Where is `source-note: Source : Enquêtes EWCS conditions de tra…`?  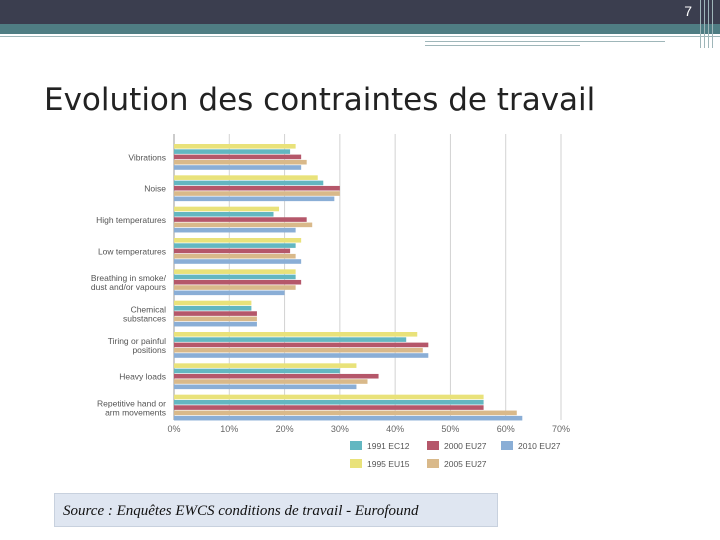
source-note: Source : Enquêtes EWCS conditions de tra… is located at coordinates (276, 510).